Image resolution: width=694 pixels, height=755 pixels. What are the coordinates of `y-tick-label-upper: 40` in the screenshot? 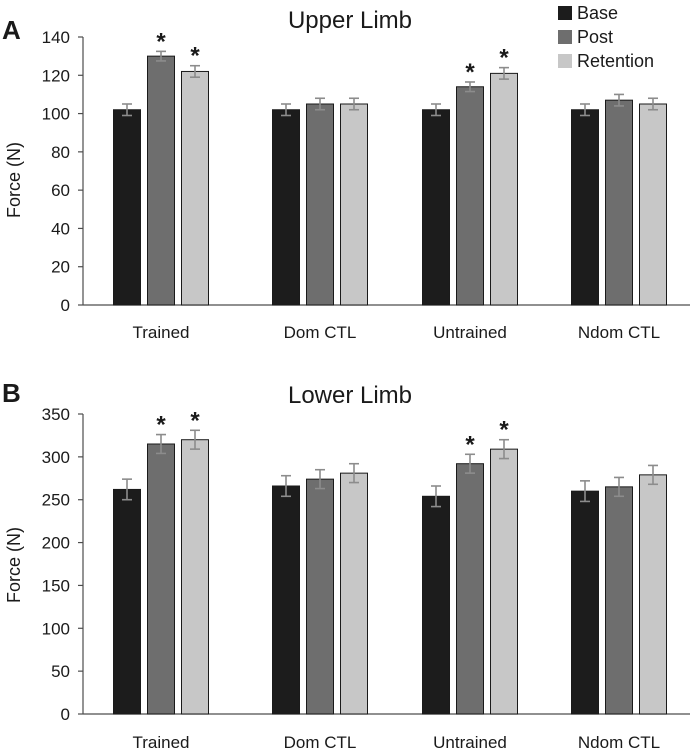 It's located at (60, 228).